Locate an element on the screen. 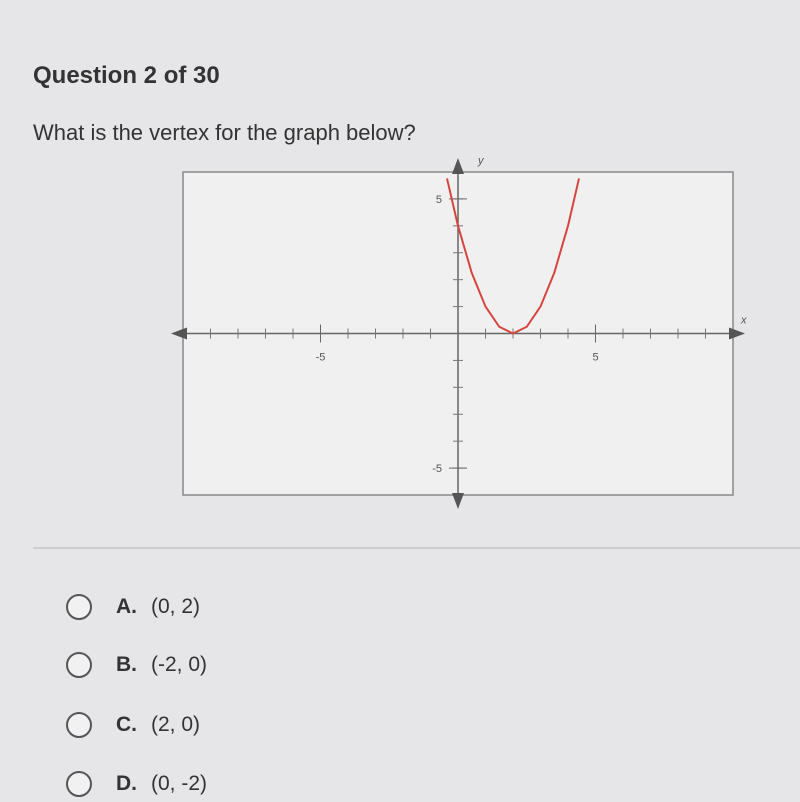 The image size is (800, 802). option-letter: D. is located at coordinates (126, 783).